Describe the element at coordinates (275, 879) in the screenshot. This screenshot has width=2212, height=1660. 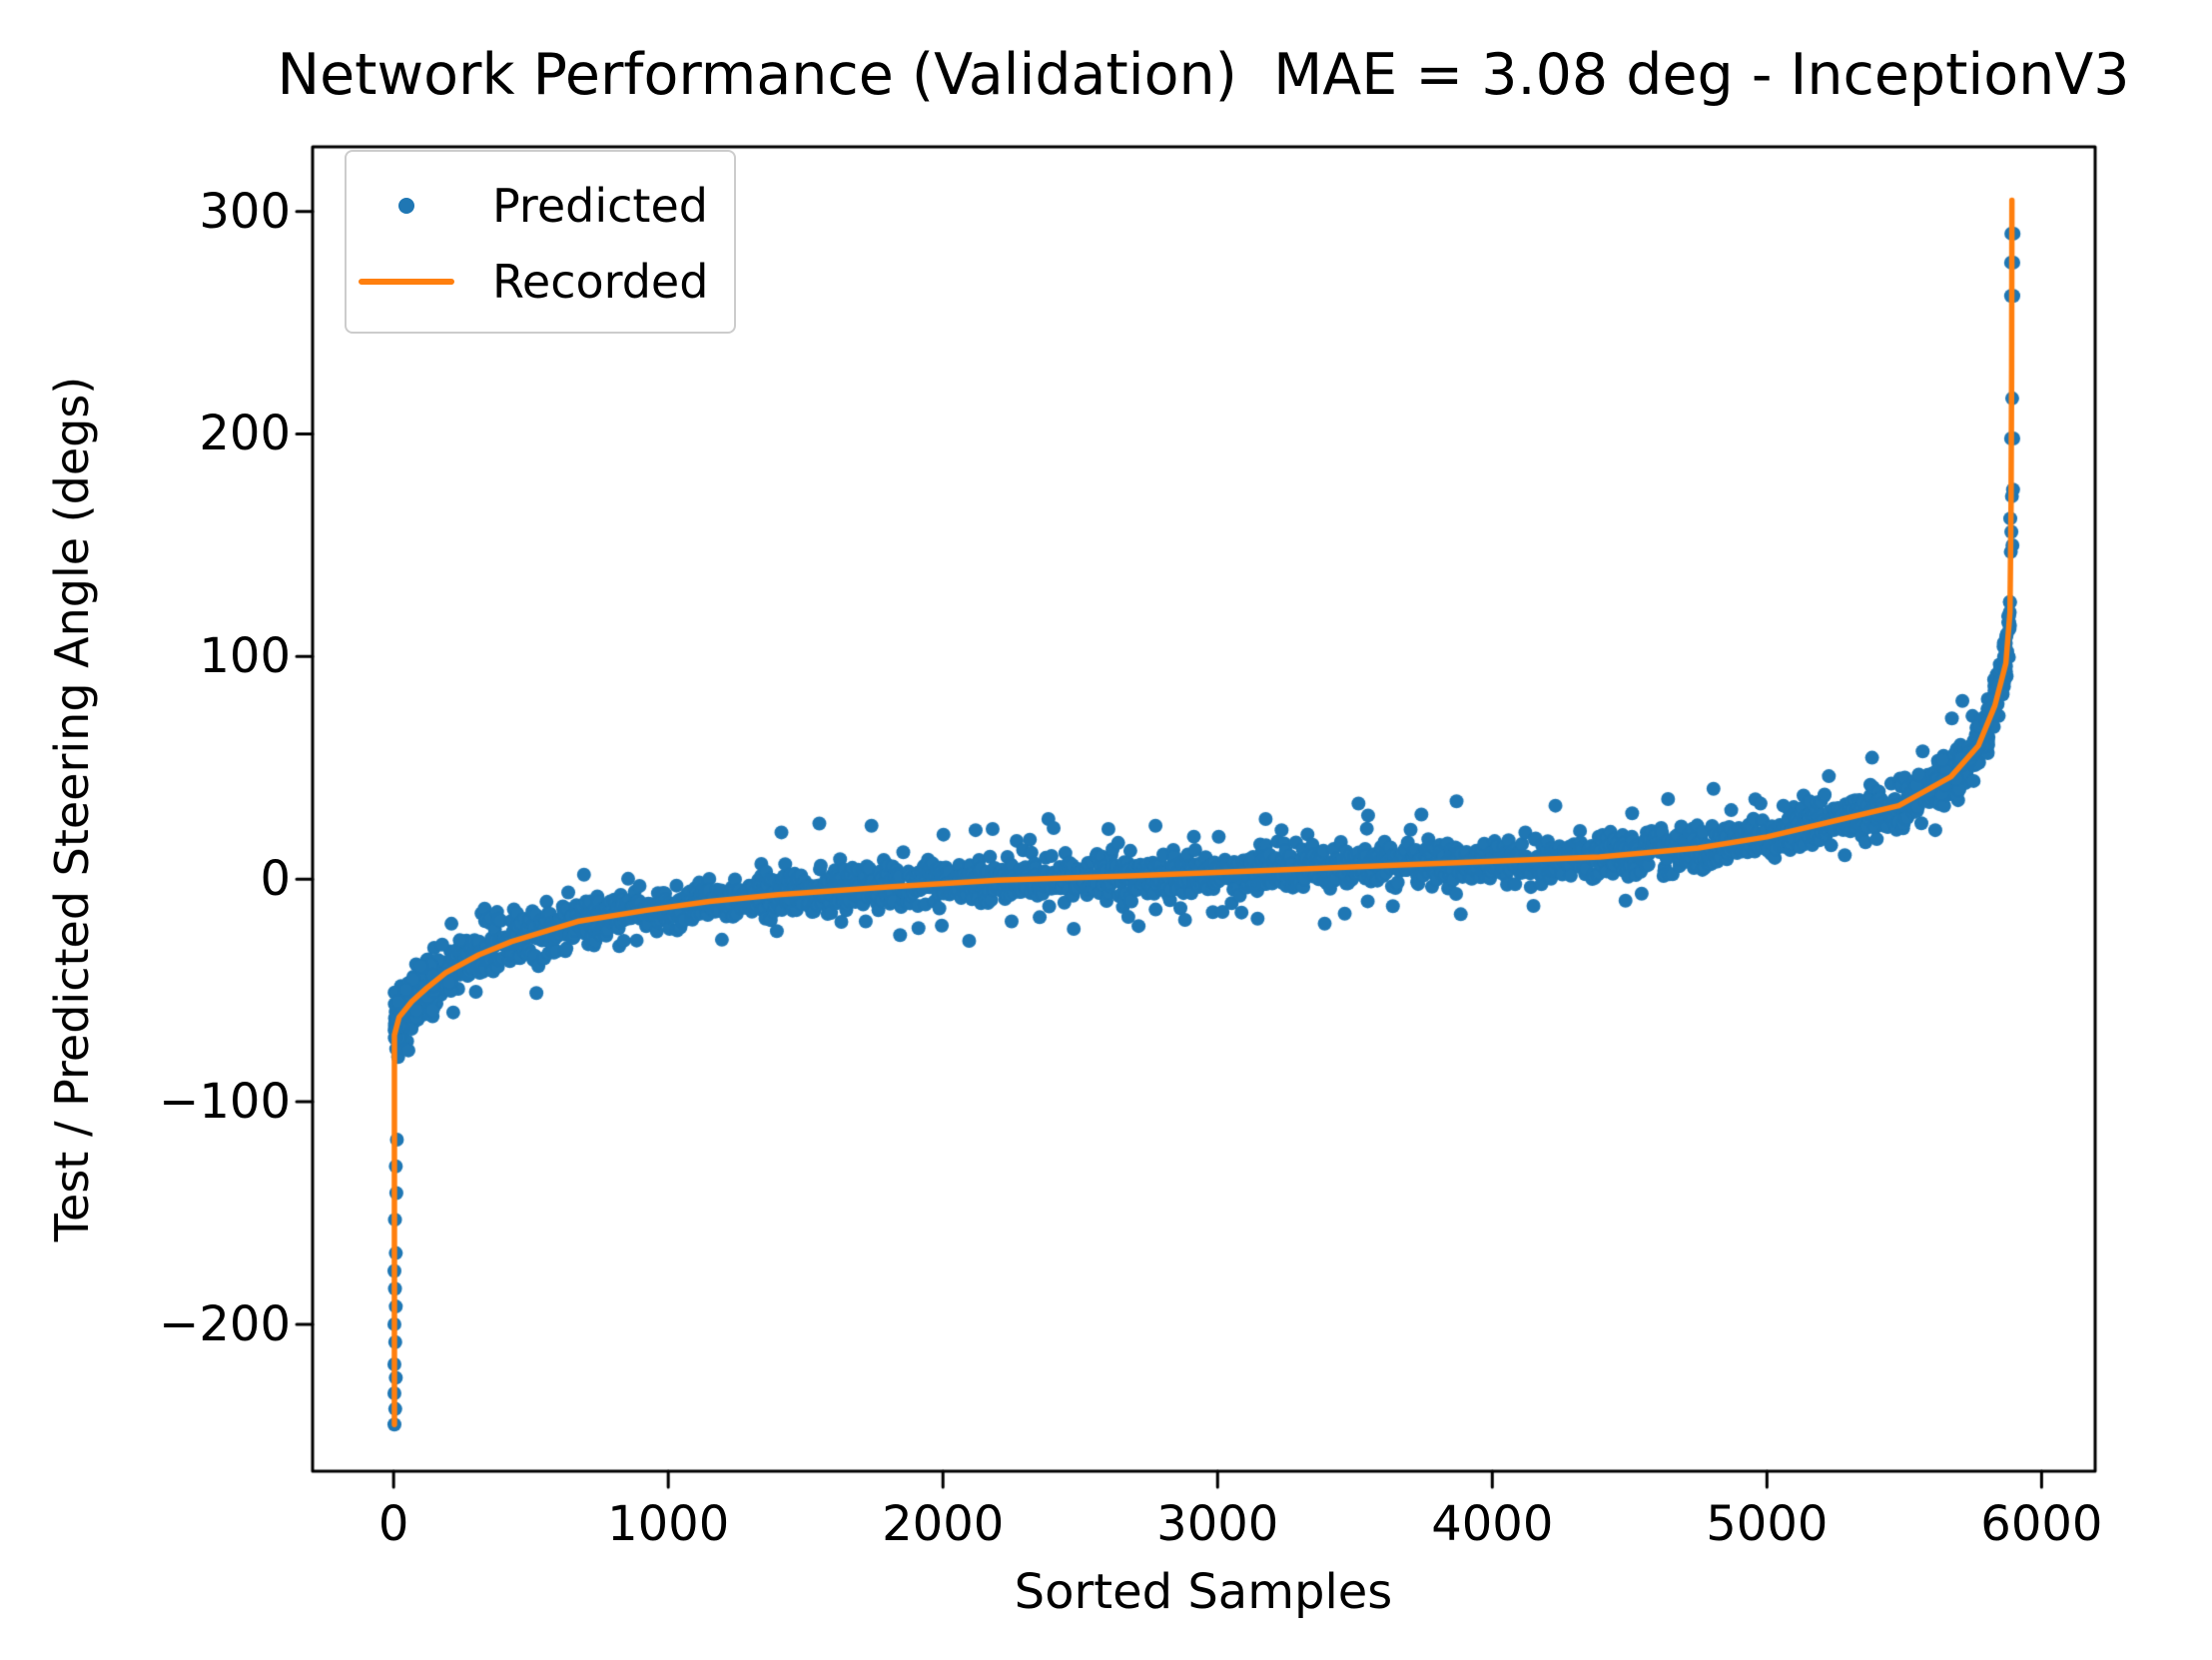
I see `y-tick-label: 0` at that location.